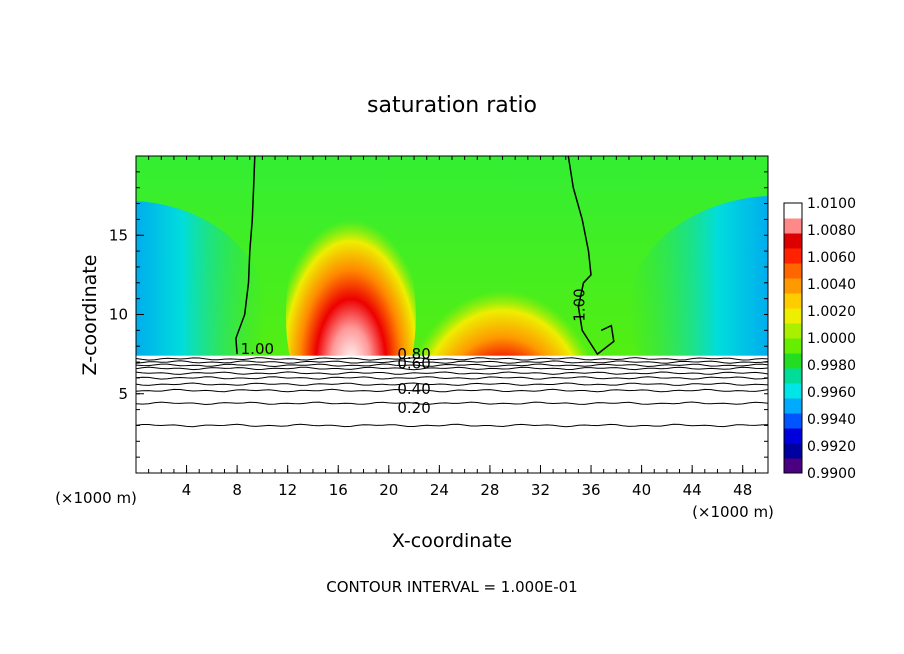 Image resolution: width=904 pixels, height=654 pixels. I want to click on x-unit-label-left: (×1000 m), so click(96, 498).